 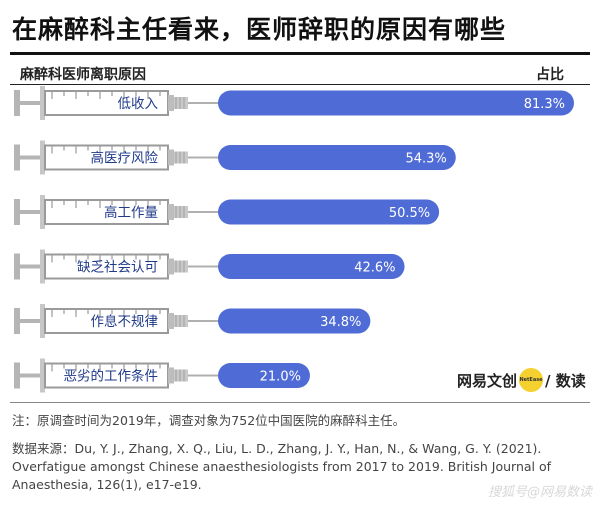 I want to click on category-column-header: 麻醉科医师离职原因, so click(x=83, y=75).